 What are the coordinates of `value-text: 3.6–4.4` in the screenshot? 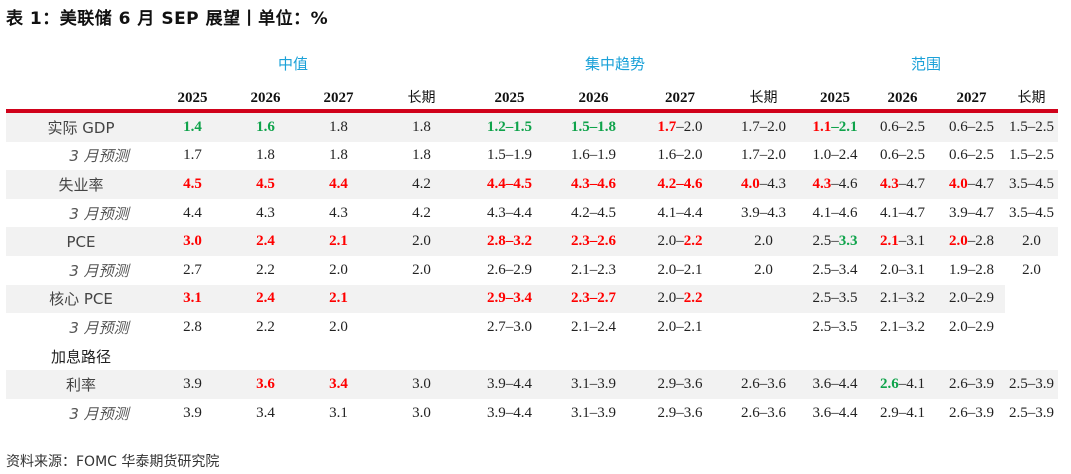 It's located at (835, 412).